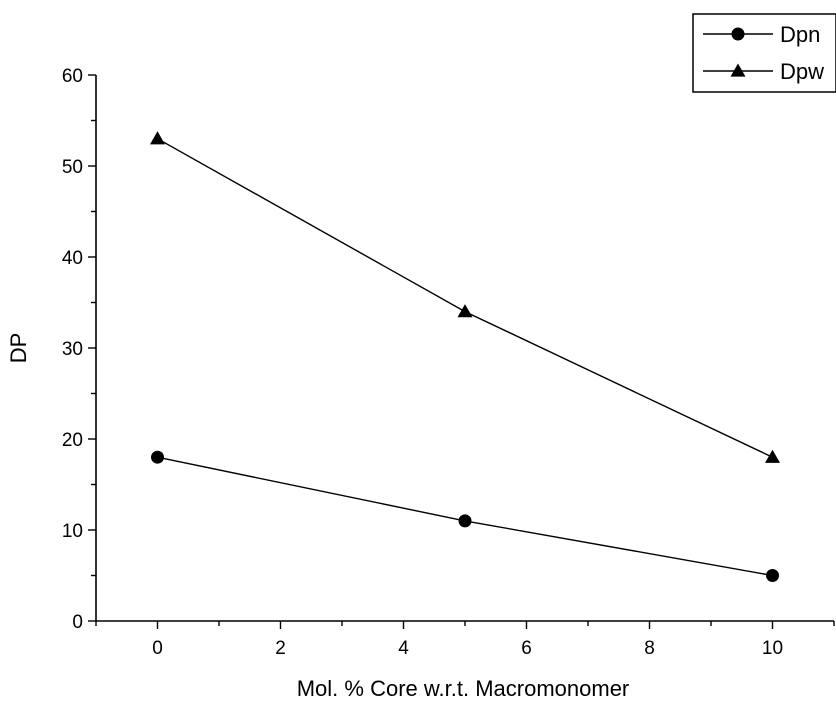 Image resolution: width=836 pixels, height=703 pixels. Describe the element at coordinates (72, 531) in the screenshot. I see `y-tick-label: 10` at that location.